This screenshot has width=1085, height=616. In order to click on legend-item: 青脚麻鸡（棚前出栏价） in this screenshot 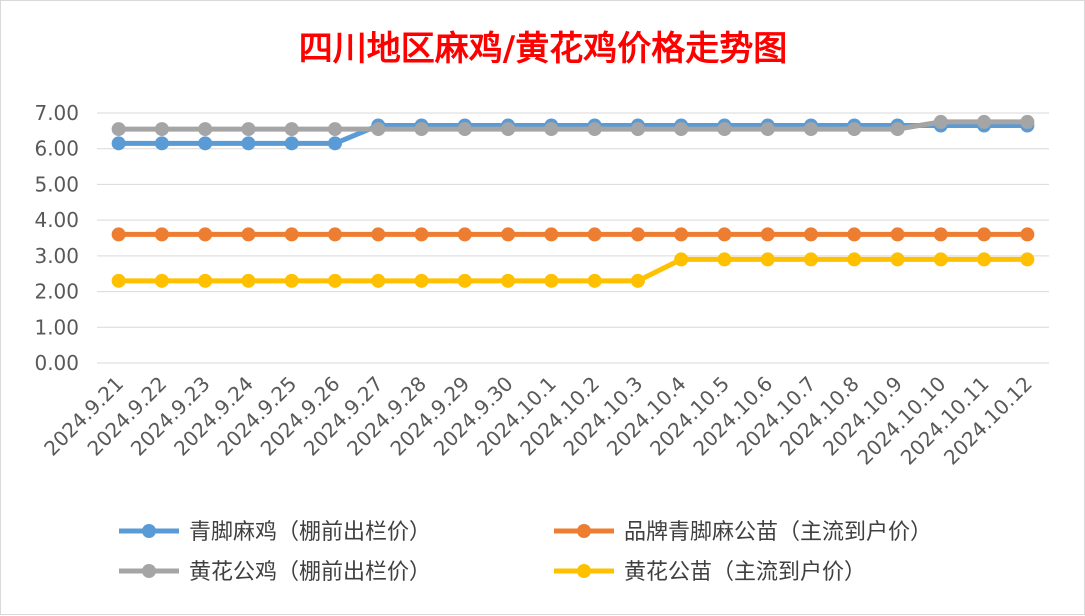, I will do `click(275, 532)`.